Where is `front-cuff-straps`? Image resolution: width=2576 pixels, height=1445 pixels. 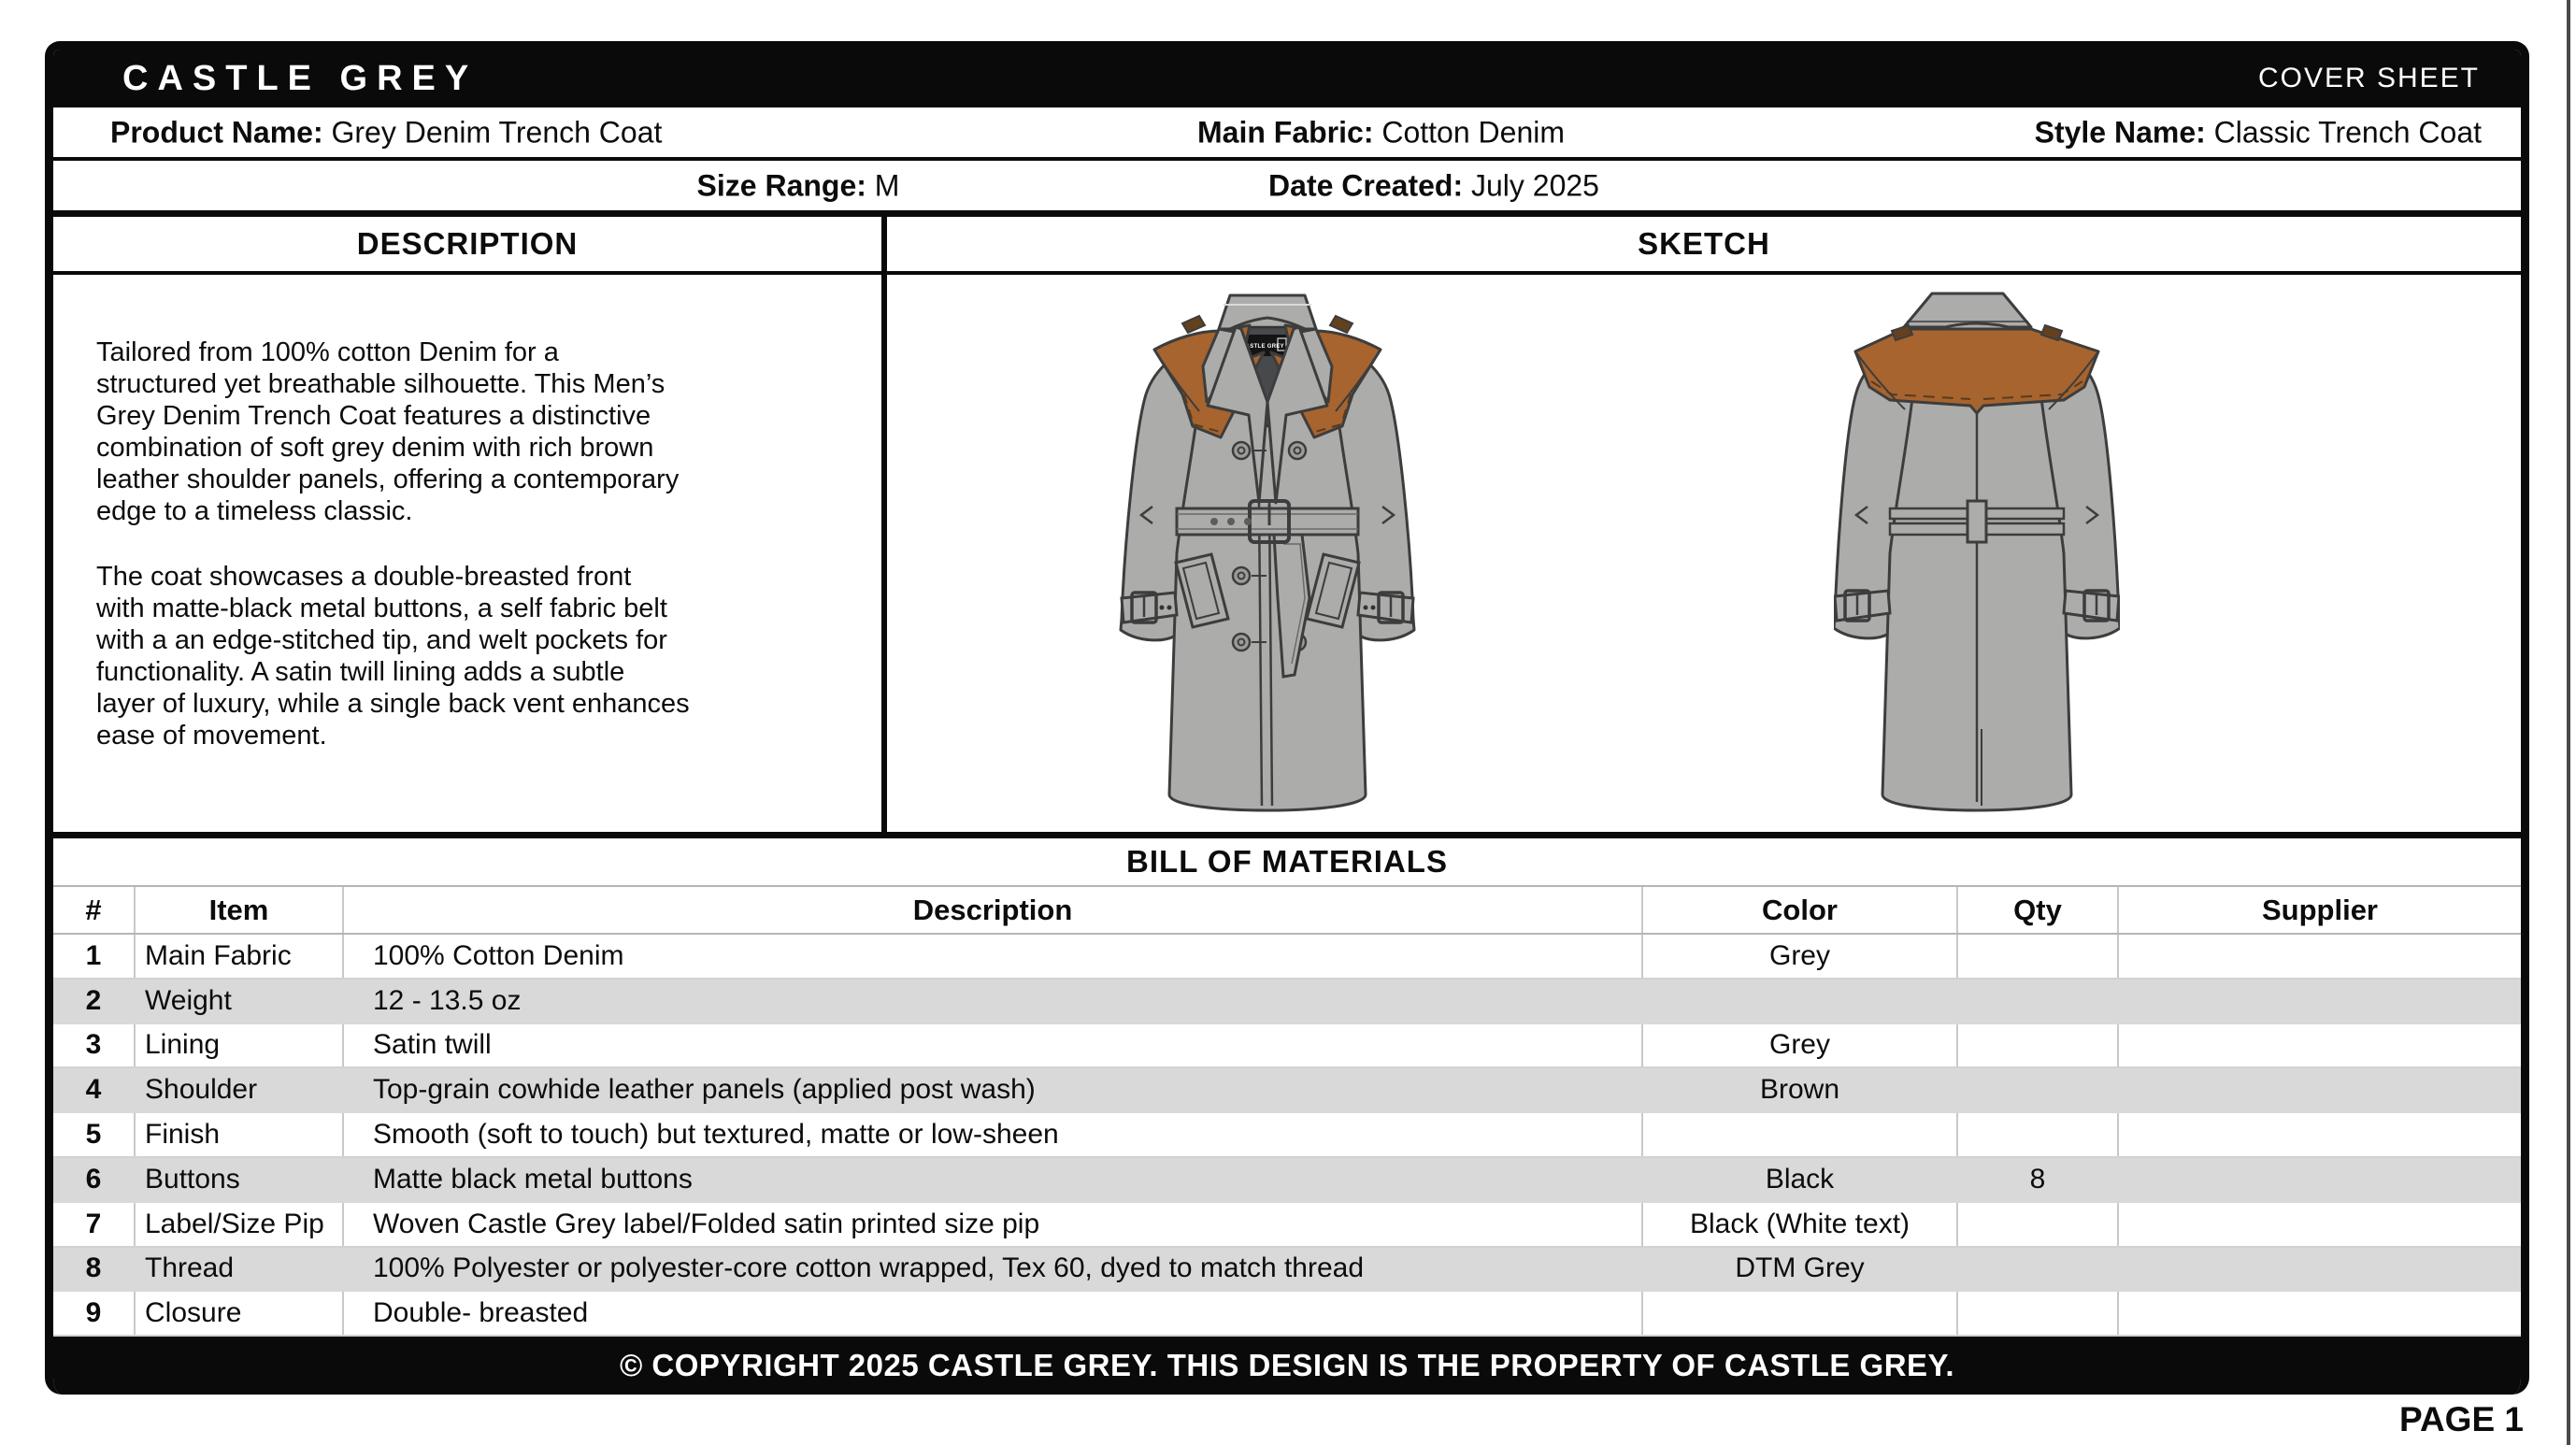 front-cuff-straps is located at coordinates (1267, 607).